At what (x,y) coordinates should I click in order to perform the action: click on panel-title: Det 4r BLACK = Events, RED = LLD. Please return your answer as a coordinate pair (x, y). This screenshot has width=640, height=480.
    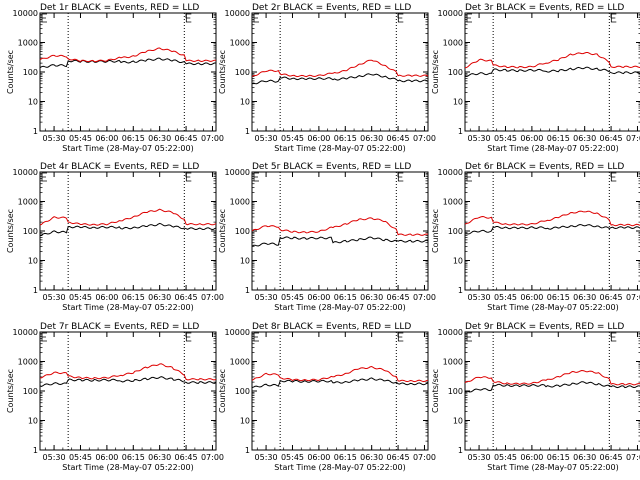
    Looking at the image, I should click on (119, 167).